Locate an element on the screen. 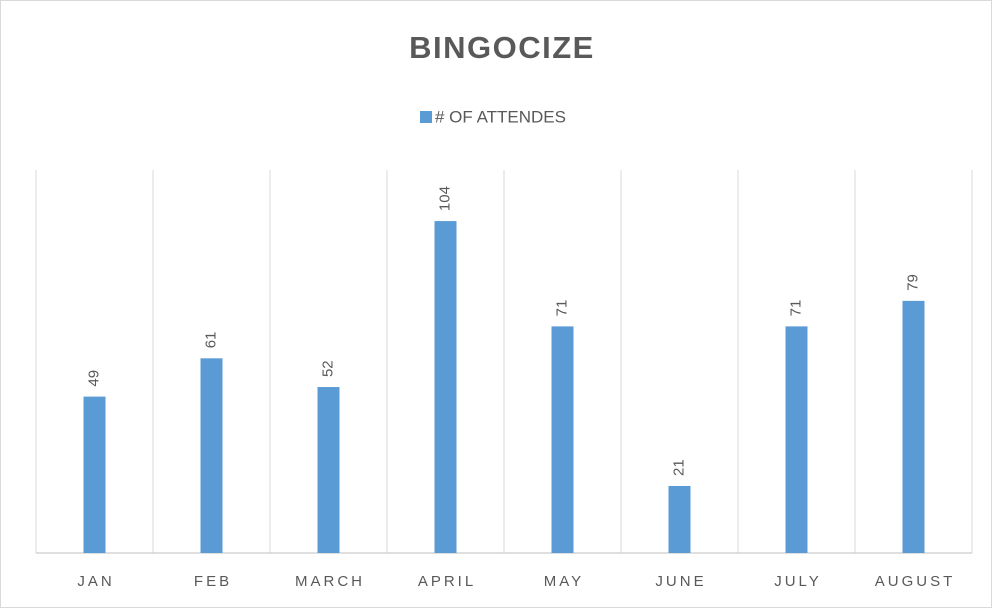  x-tick-label: JAN is located at coordinates (95, 581).